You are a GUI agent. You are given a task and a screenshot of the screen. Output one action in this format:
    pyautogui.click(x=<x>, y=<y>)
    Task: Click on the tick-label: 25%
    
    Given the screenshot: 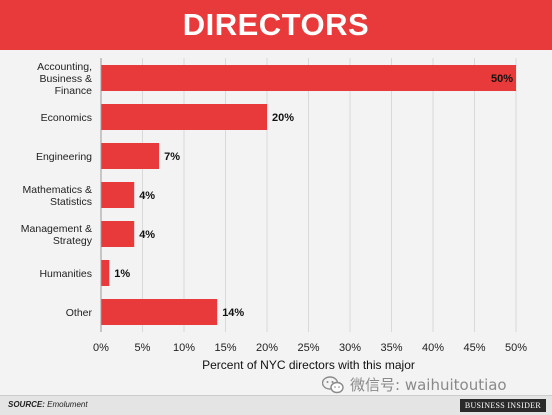 What is the action you would take?
    pyautogui.click(x=308, y=348)
    